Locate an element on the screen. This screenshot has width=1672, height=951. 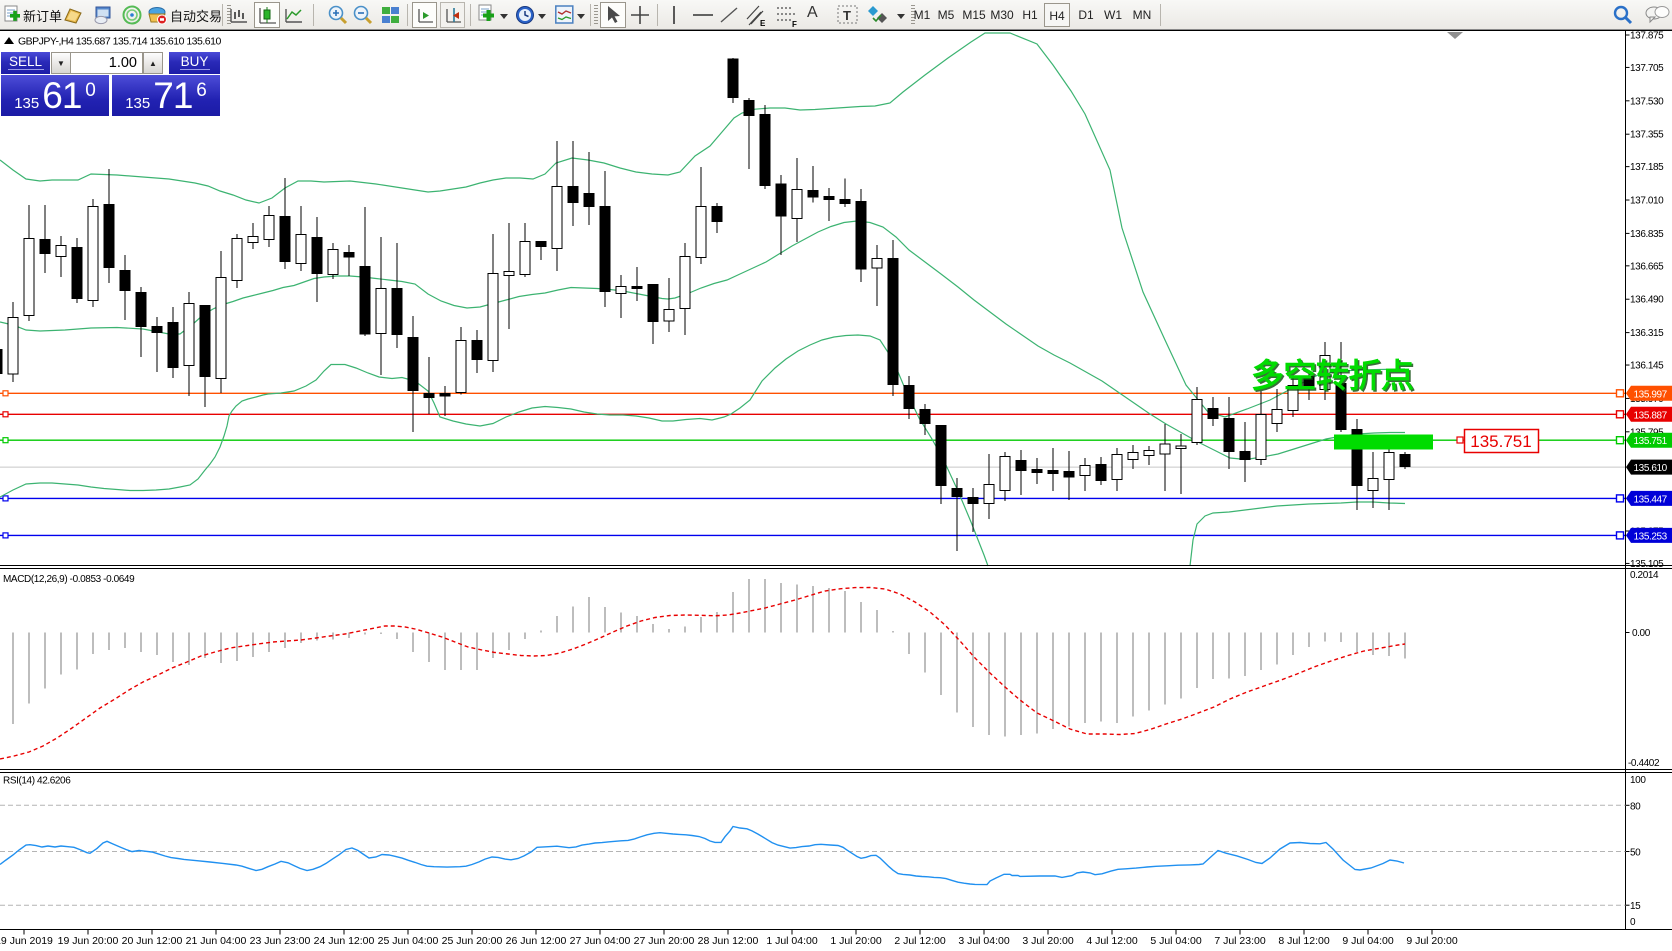
svg-text: 1 Jul 04:00 is located at coordinates (792, 941).